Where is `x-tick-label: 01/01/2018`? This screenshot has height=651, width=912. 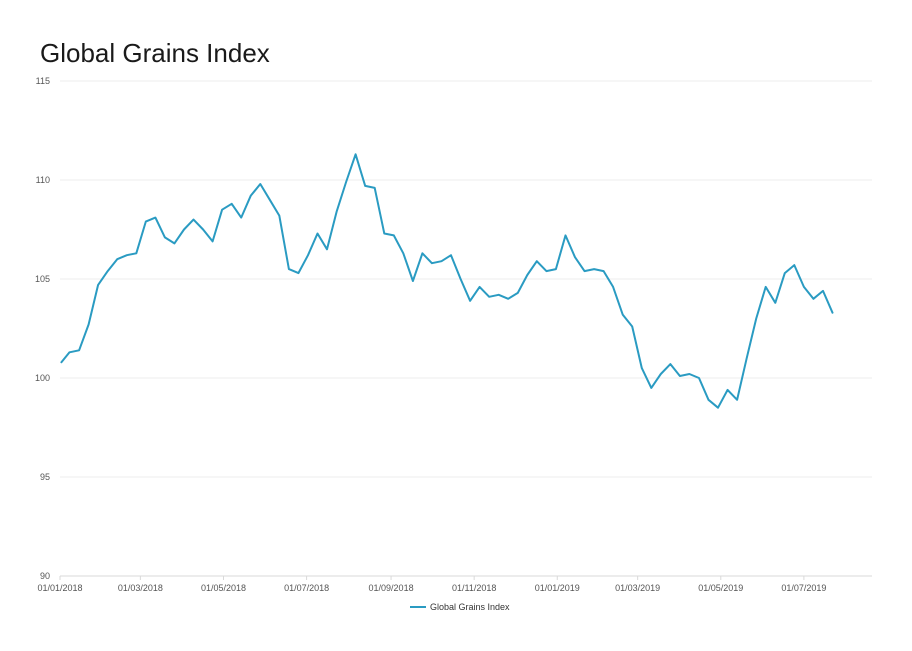
x-tick-label: 01/01/2018 is located at coordinates (59, 588).